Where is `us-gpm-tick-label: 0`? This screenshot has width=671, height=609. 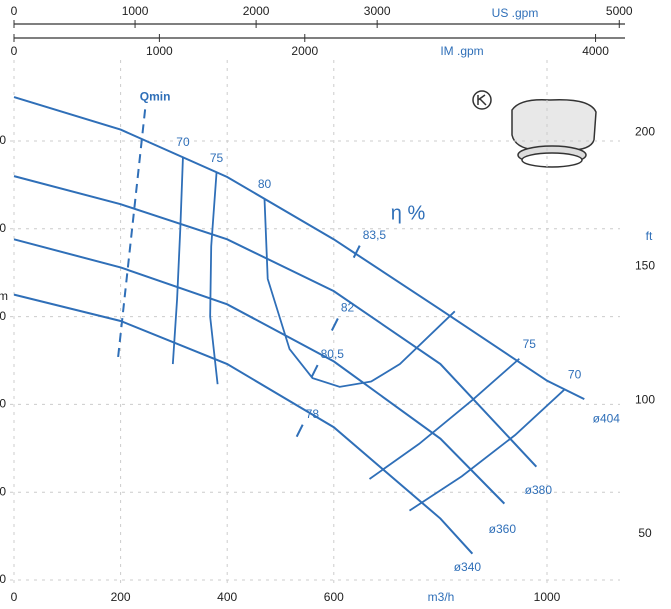
us-gpm-tick-label: 0 is located at coordinates (14, 11).